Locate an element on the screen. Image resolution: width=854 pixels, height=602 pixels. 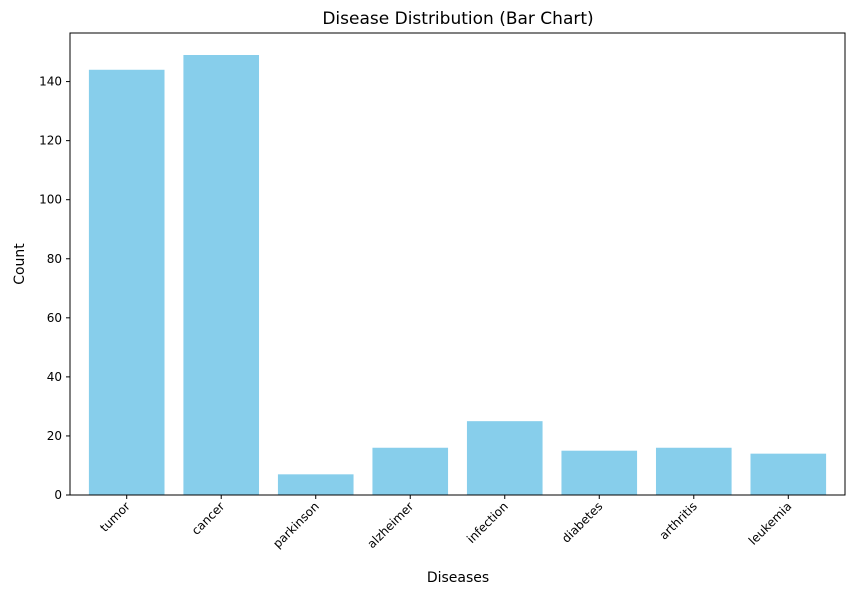
y-tick-label: 0 is located at coordinates (58, 495).